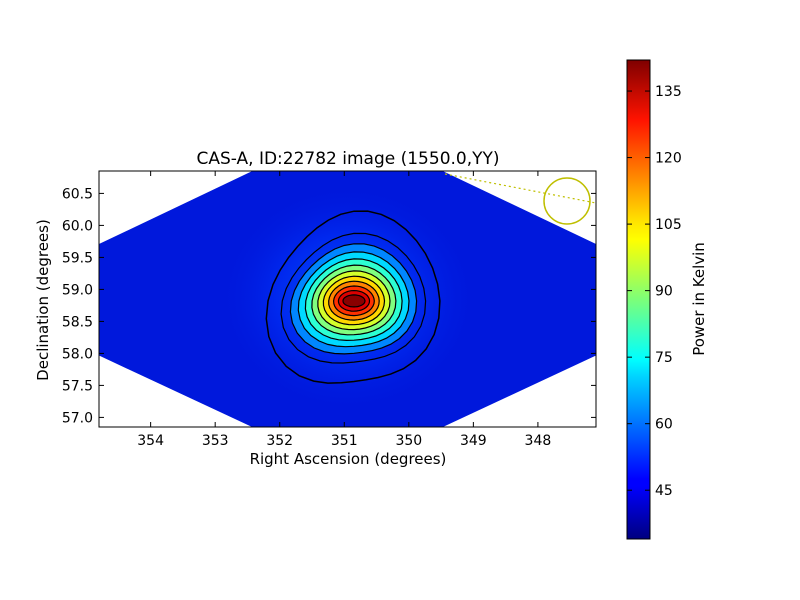  I want to click on y-tick-label: 59.5, so click(77, 258).